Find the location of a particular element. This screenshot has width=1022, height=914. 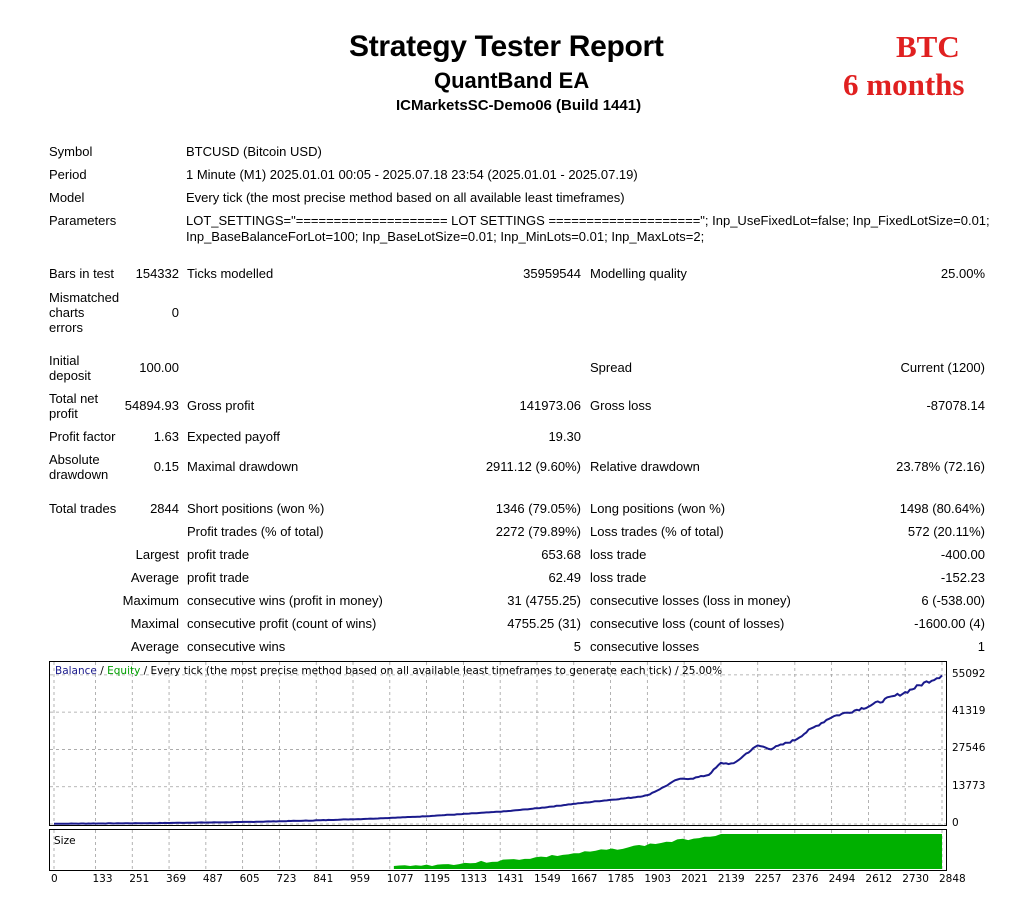

x-tick-label: 959 is located at coordinates (360, 879).